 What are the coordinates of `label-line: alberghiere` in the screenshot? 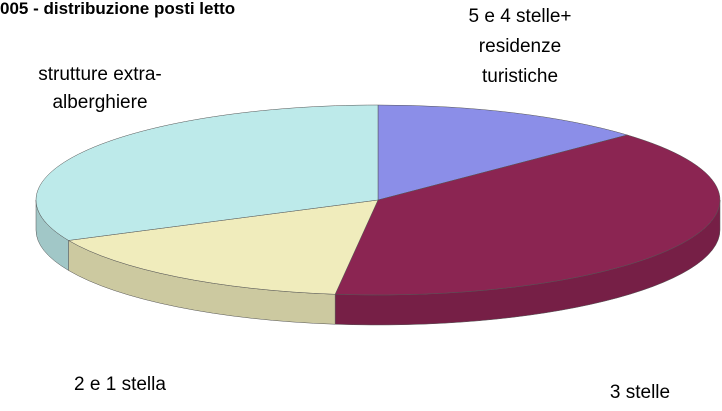 It's located at (99, 102).